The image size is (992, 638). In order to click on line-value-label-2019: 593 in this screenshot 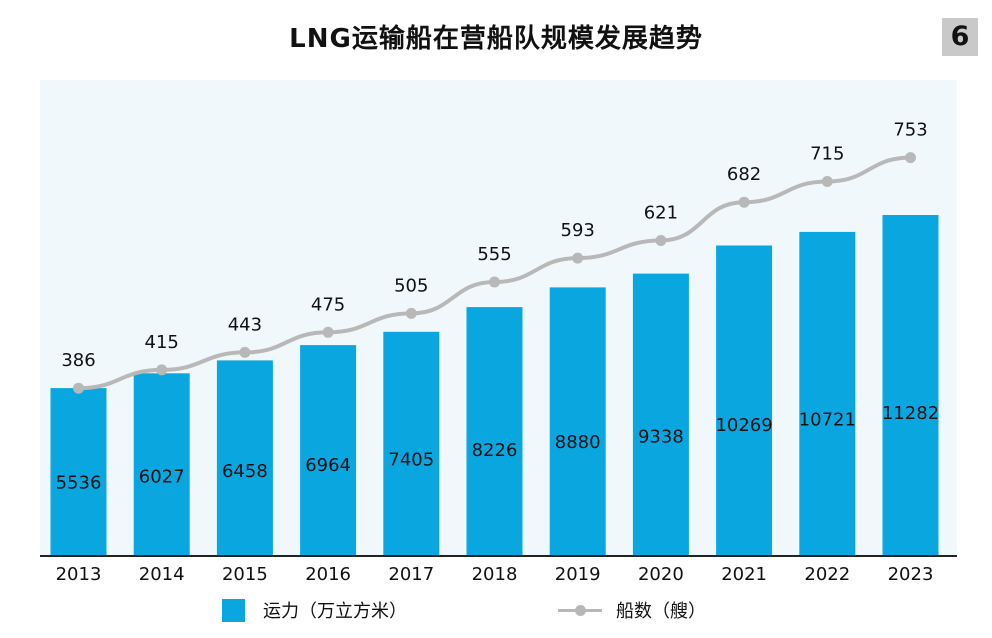, I will do `click(578, 230)`.